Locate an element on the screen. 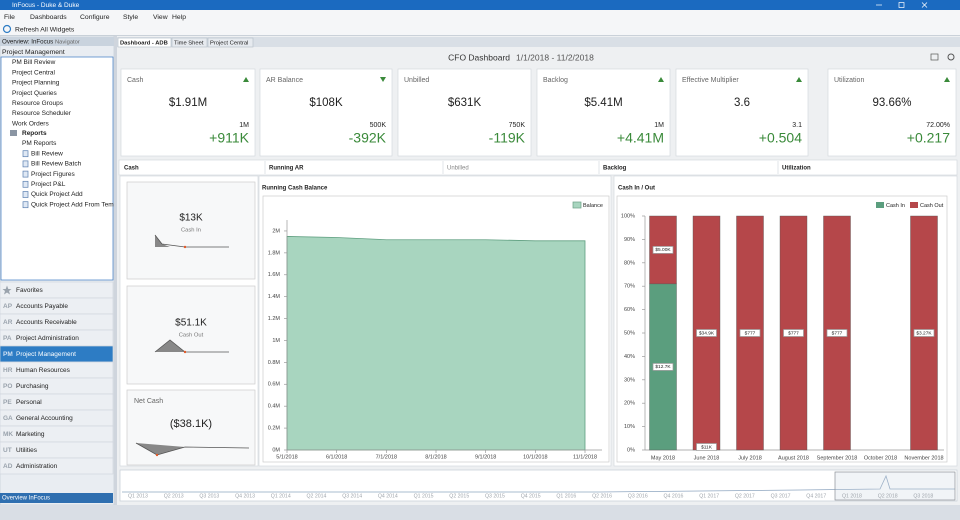 The height and width of the screenshot is (520, 960). tree-item: Resource Scheduler is located at coordinates (42, 113).